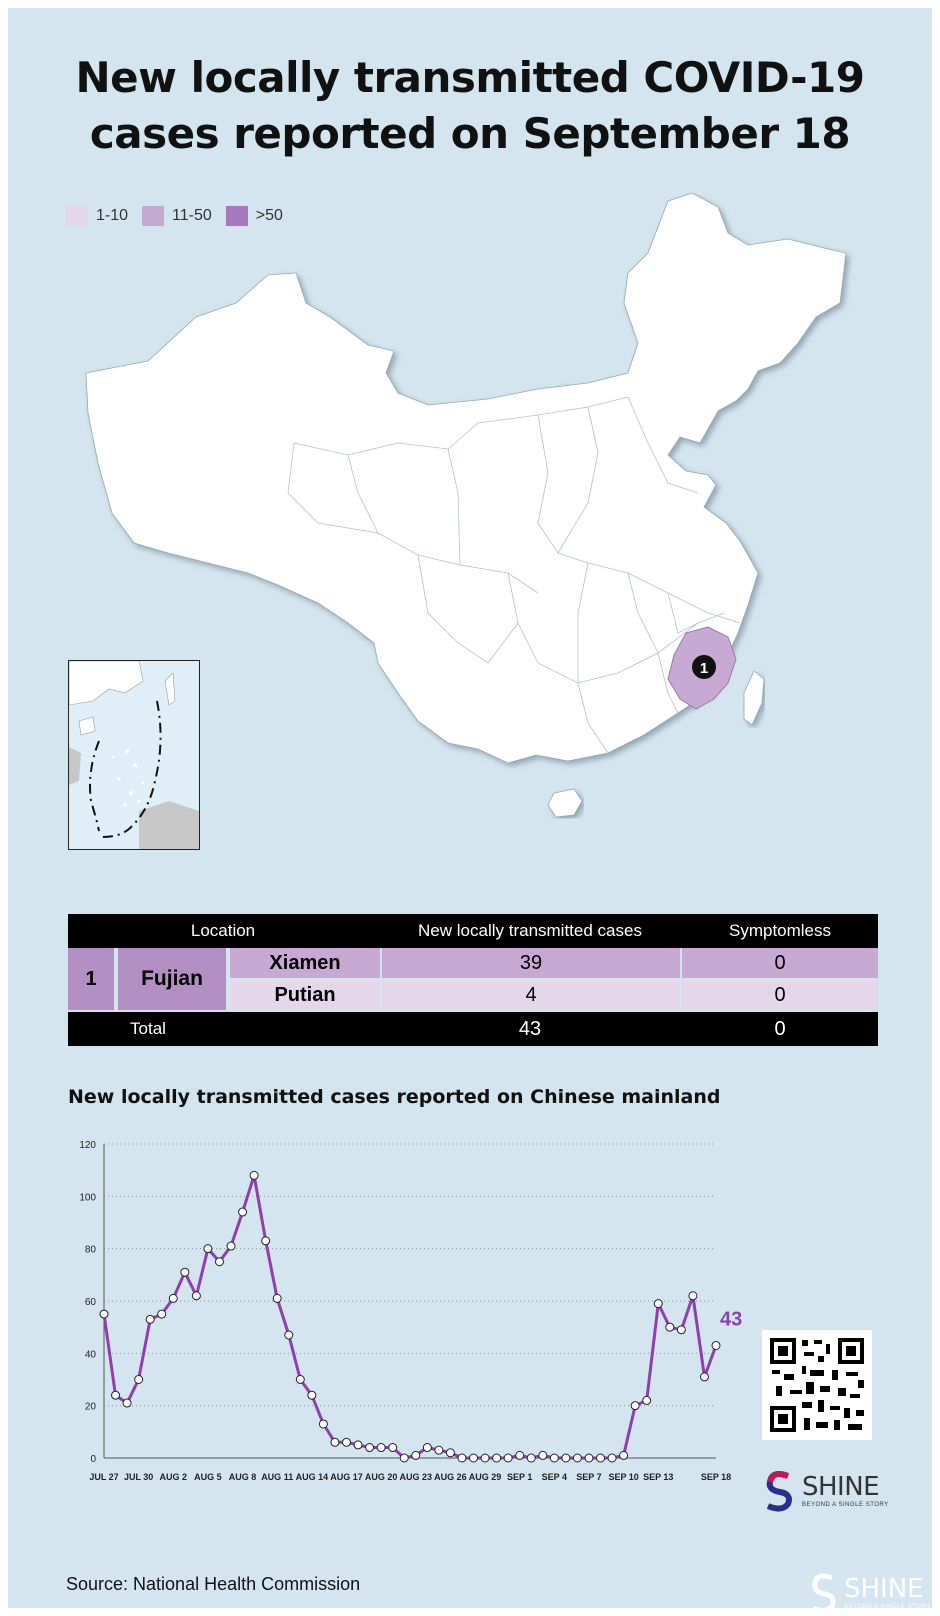 Image resolution: width=940 pixels, height=1616 pixels. Describe the element at coordinates (416, 1477) in the screenshot. I see `x-tick-label: AUG 23` at that location.